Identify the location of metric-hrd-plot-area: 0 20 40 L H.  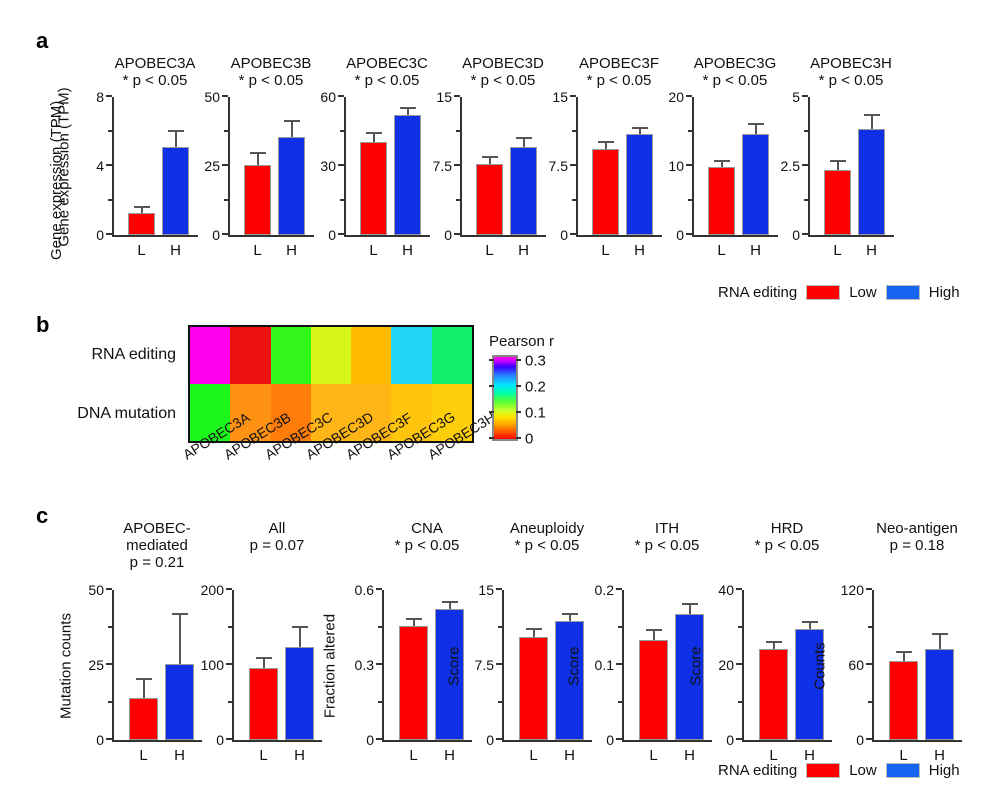
(775, 673).